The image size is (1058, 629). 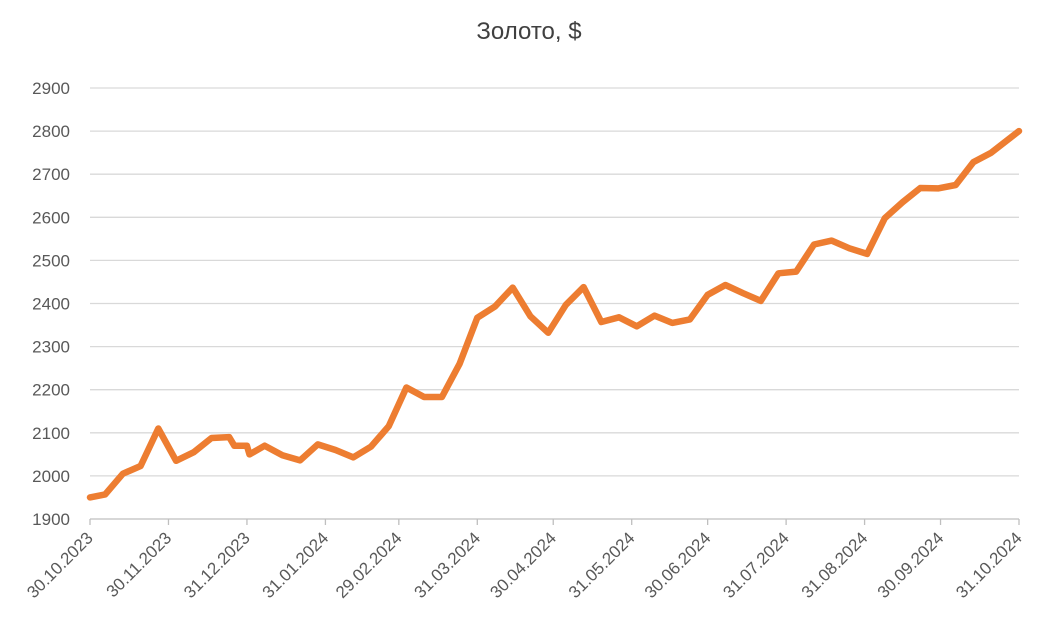 I want to click on x-tick-label: 31.03.2024, so click(x=448, y=565).